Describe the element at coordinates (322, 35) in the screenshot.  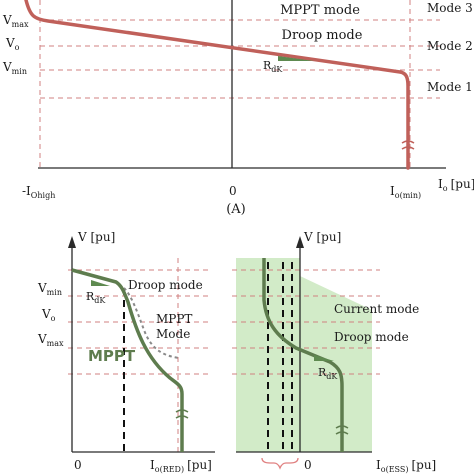
I see `droop-mode-label: Droop mode` at that location.